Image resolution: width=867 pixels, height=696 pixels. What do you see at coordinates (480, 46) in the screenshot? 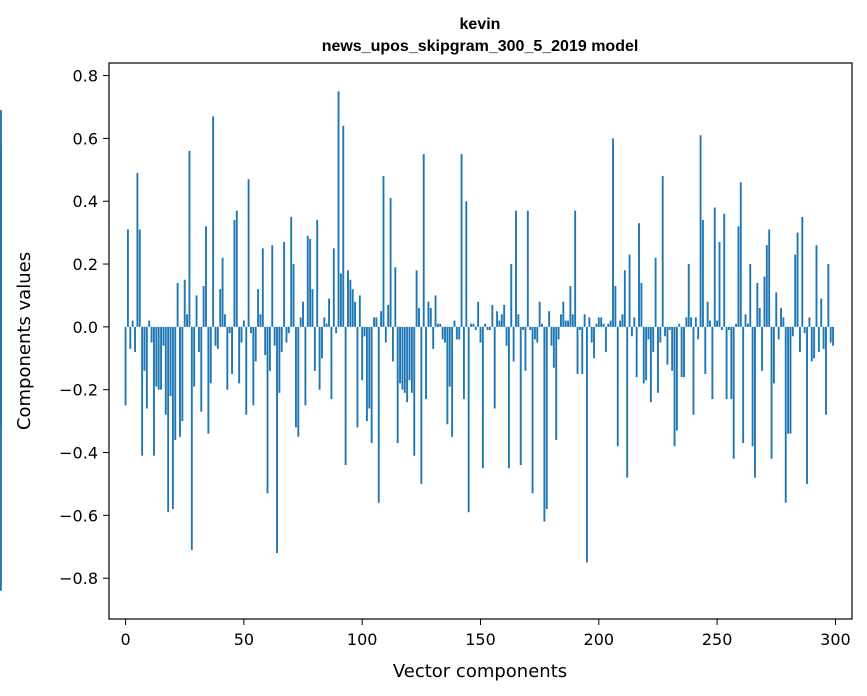
I see `chart-subtitle: news_upos_skipgram_300_5_2019 model` at bounding box center [480, 46].